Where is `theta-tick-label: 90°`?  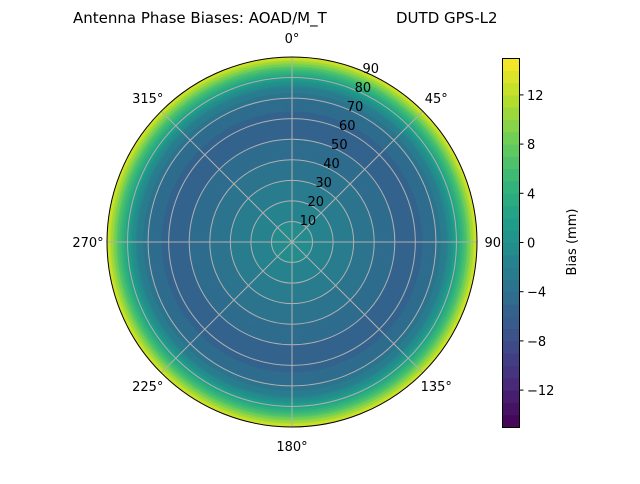
theta-tick-label: 90° is located at coordinates (495, 243).